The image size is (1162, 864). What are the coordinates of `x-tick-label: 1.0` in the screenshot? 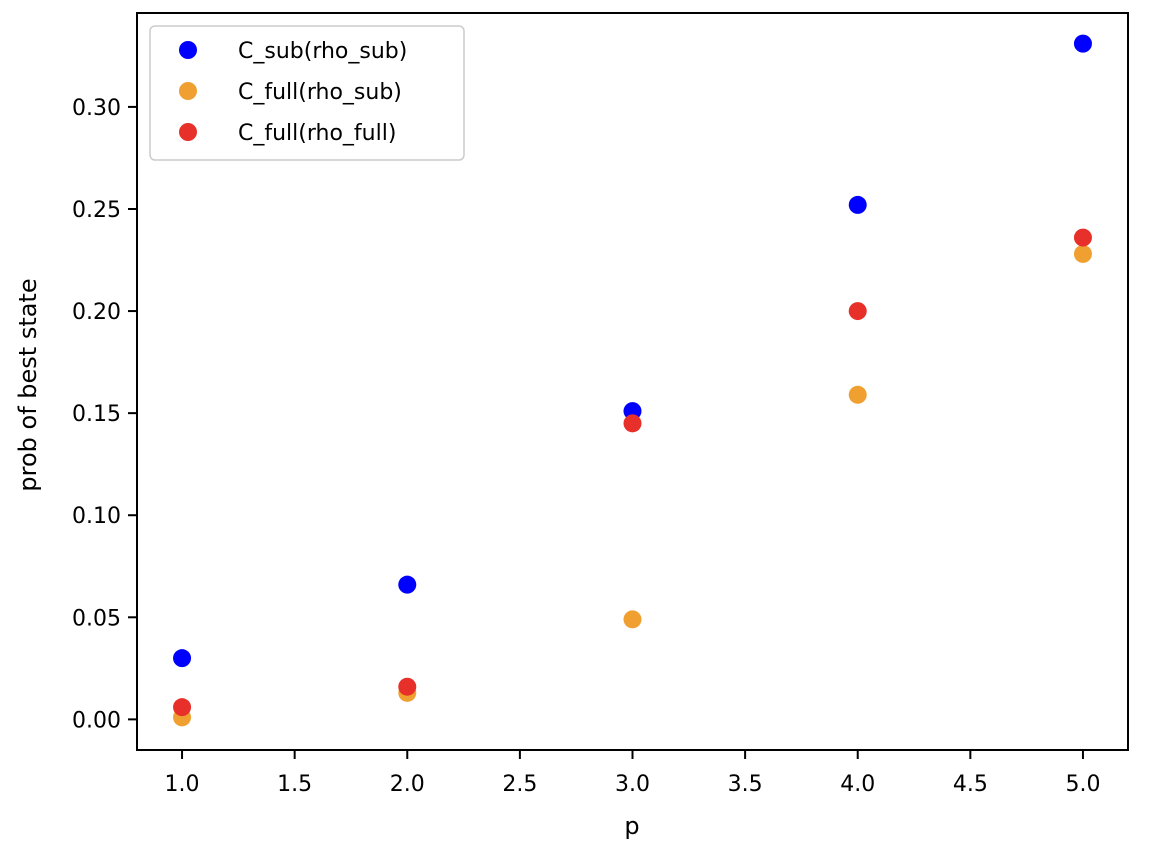 It's located at (182, 784).